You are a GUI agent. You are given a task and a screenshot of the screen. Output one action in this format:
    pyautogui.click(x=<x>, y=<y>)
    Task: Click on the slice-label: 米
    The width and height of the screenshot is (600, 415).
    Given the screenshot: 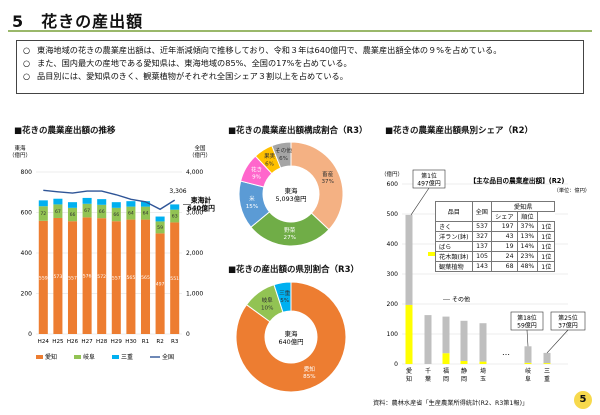 What is the action you would take?
    pyautogui.click(x=252, y=199)
    